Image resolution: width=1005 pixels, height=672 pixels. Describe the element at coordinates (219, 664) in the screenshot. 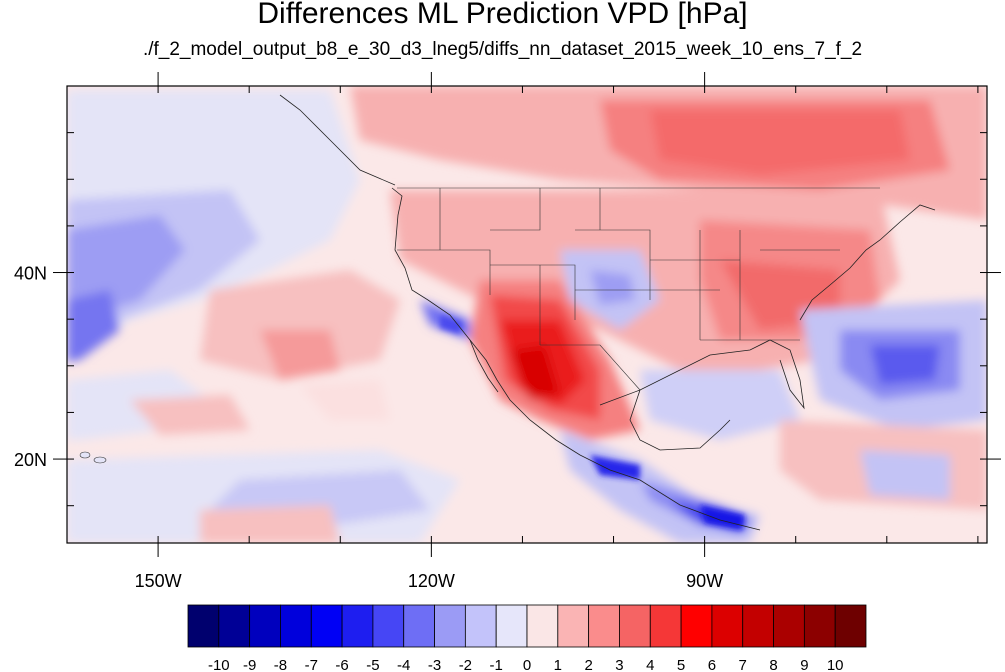

I see `colorbar-label: -10` at that location.